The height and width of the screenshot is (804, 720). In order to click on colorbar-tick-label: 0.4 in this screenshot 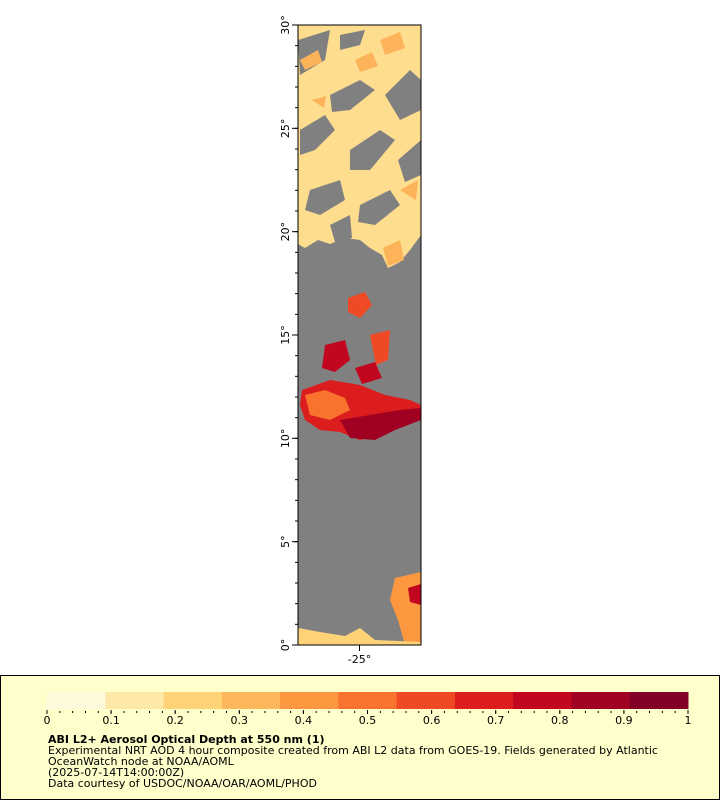, I will do `click(304, 720)`.